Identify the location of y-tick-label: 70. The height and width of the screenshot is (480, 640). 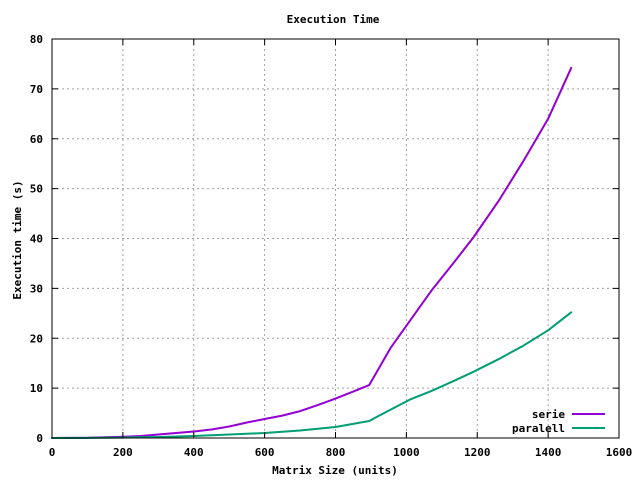
(36, 89).